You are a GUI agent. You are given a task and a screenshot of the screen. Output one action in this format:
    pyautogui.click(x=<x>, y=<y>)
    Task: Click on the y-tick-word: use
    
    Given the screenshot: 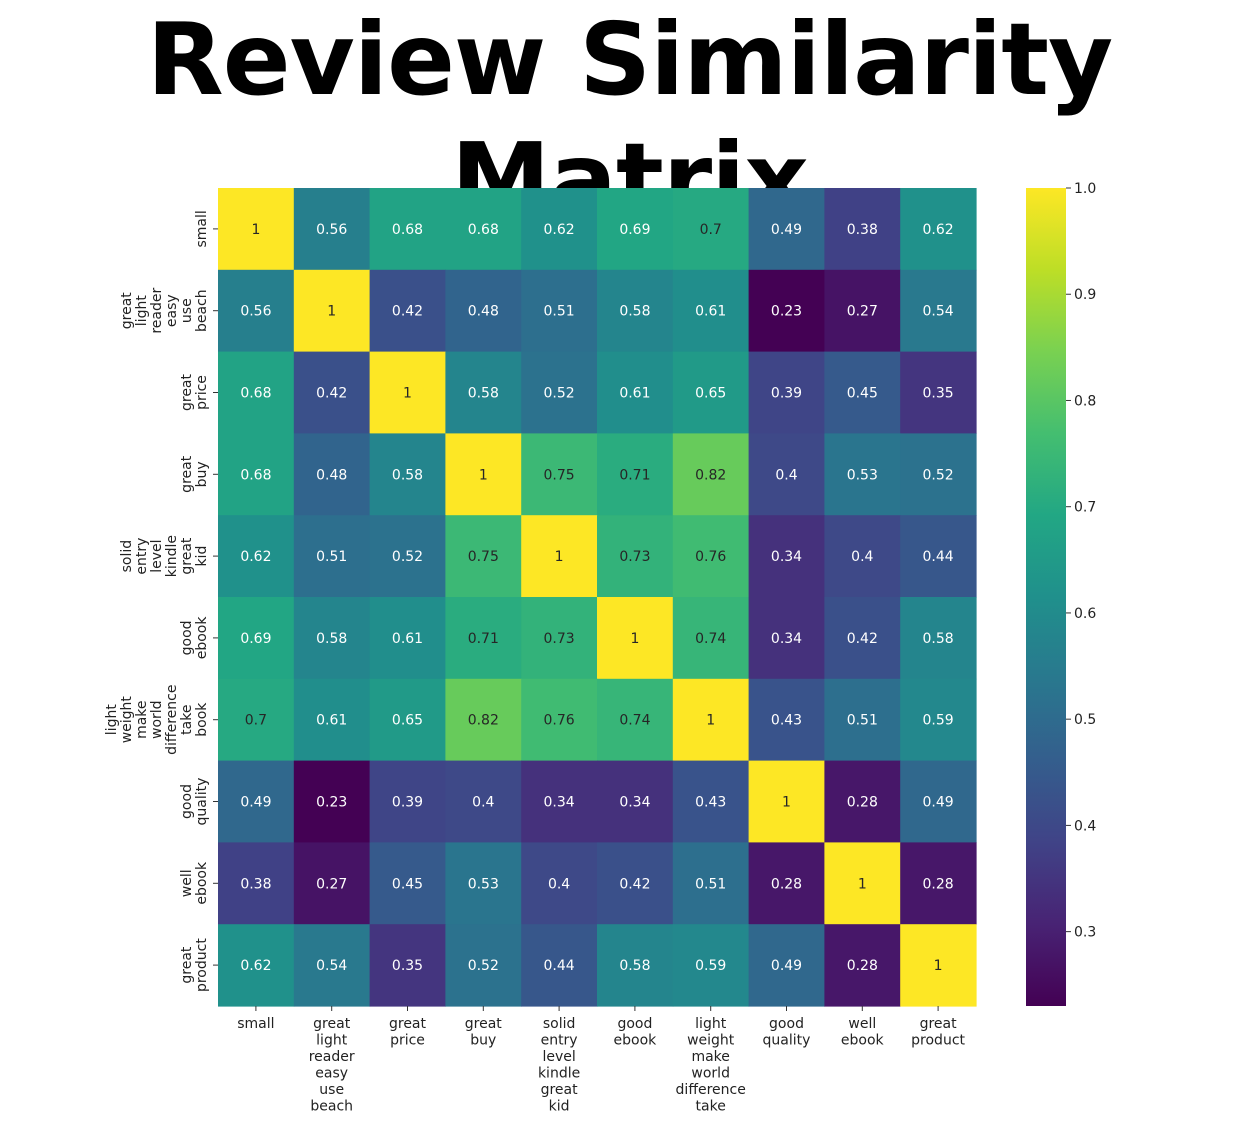 What is the action you would take?
    pyautogui.click(x=187, y=310)
    